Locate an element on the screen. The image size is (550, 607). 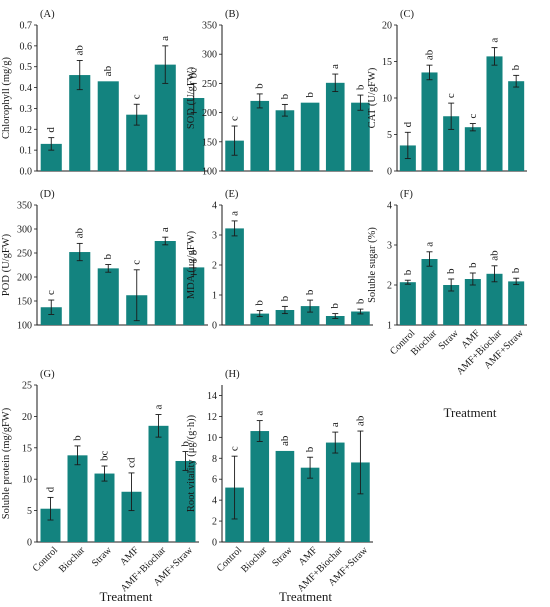
panel-e-ytick-label: 1 is located at coordinates (214, 296).